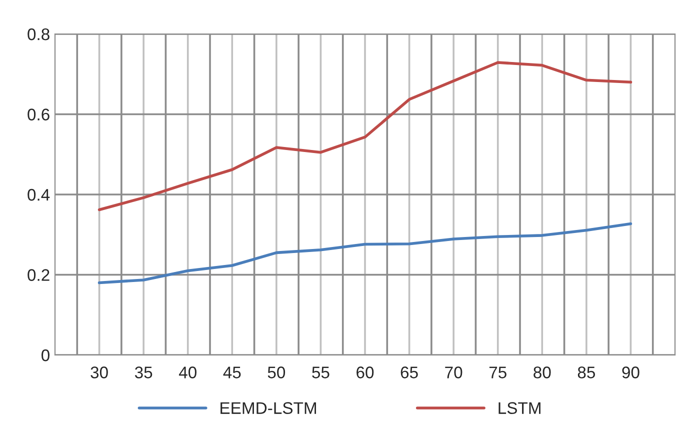  What do you see at coordinates (46, 355) in the screenshot?
I see `y-tick-label: 0` at bounding box center [46, 355].